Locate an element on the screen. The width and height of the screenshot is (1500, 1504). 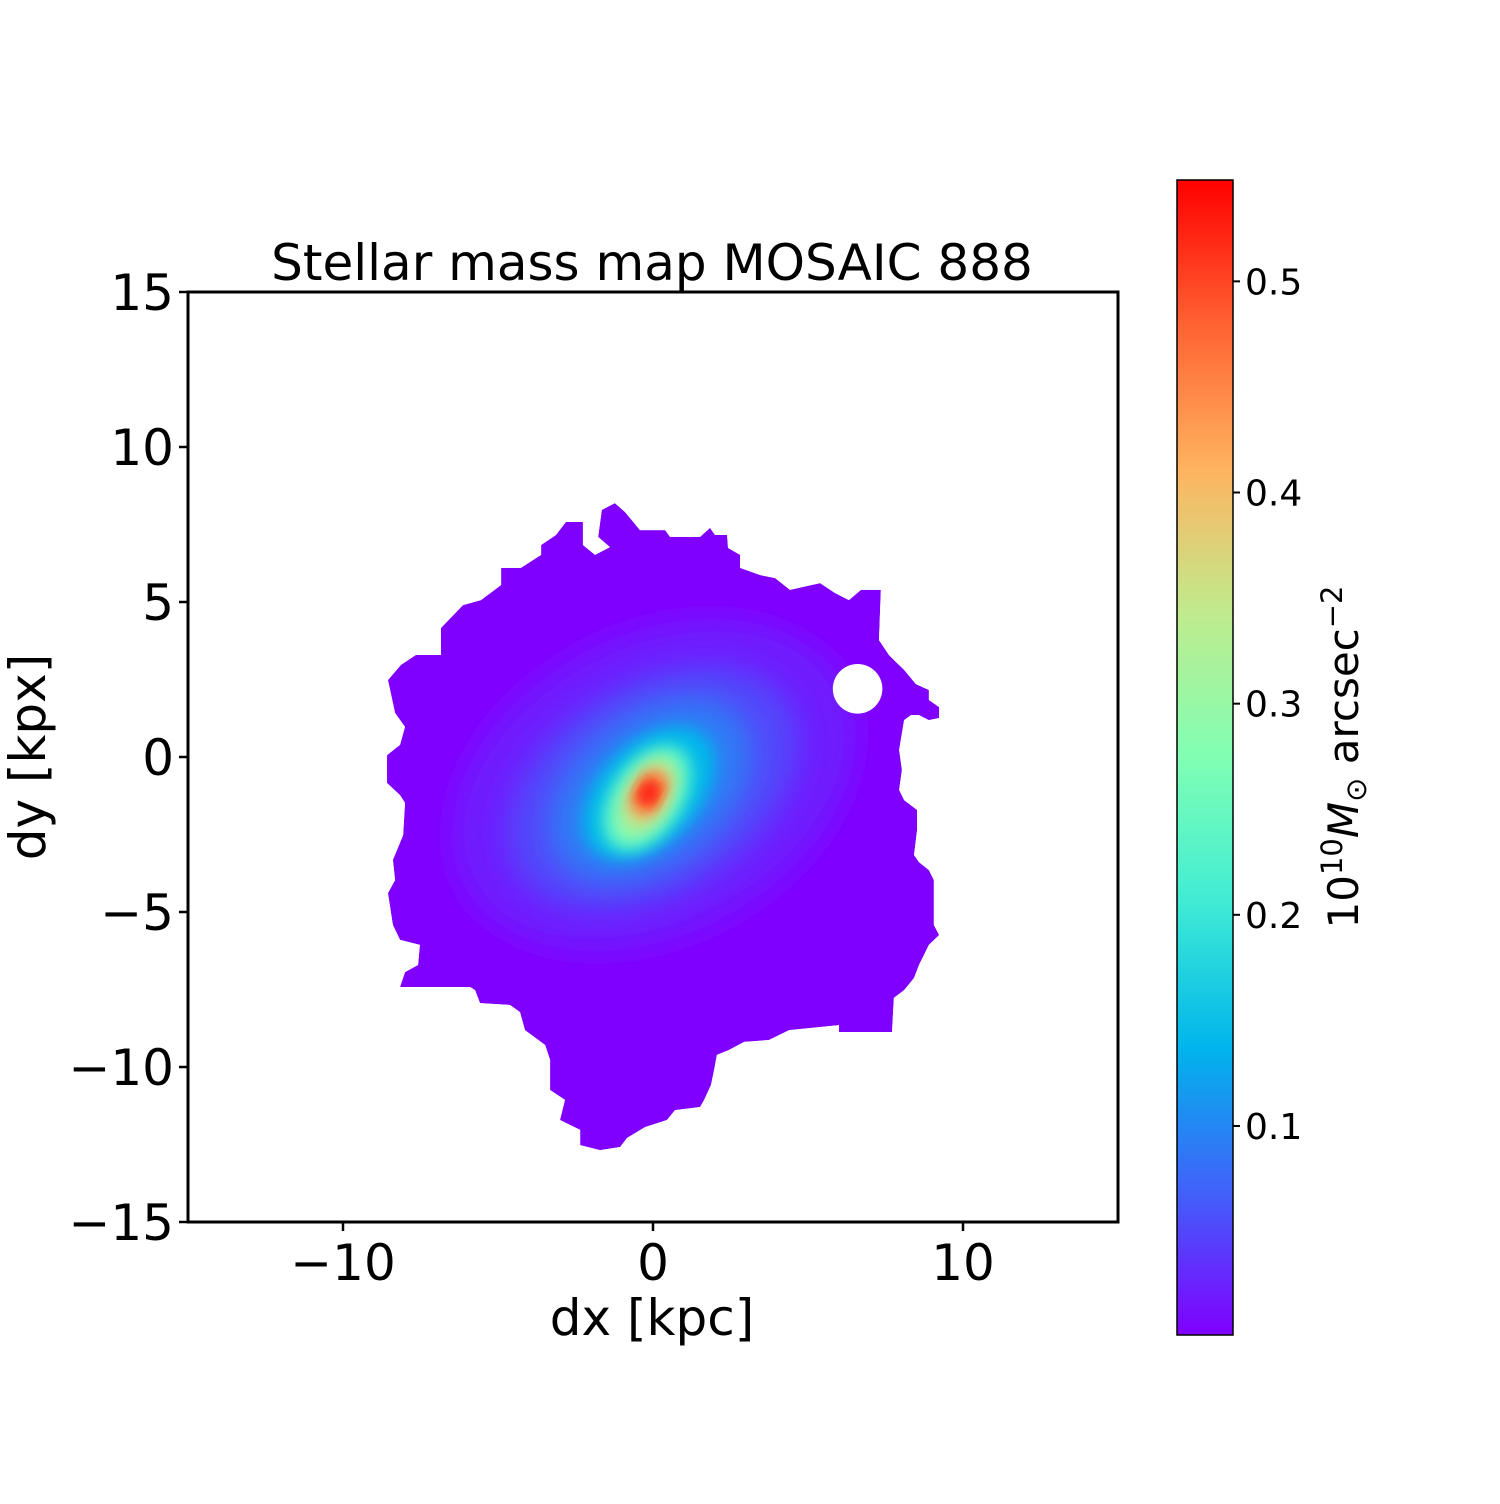
colorbar: 0.1 0.2 0.3 0.4 0.5 1010M⊙ arcsec−2 is located at coordinates (1274, 757).